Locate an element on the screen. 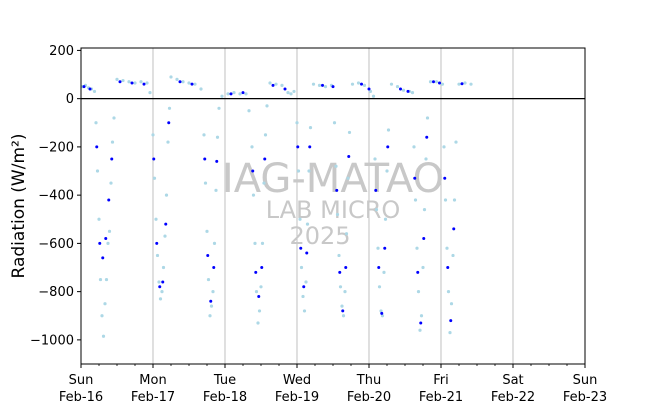  y-tick-label: −400 is located at coordinates (56, 196).